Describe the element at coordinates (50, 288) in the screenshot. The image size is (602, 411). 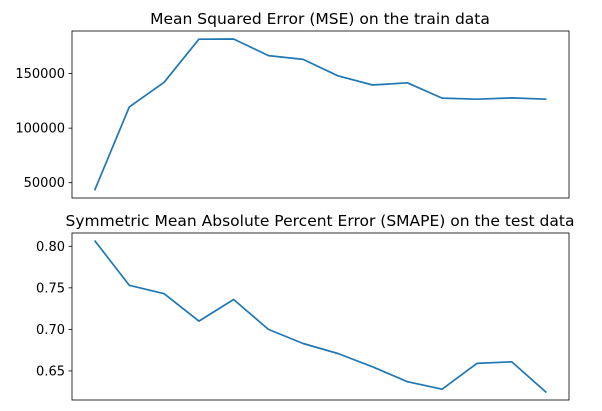
I see `y-tick-label: 0.75` at that location.